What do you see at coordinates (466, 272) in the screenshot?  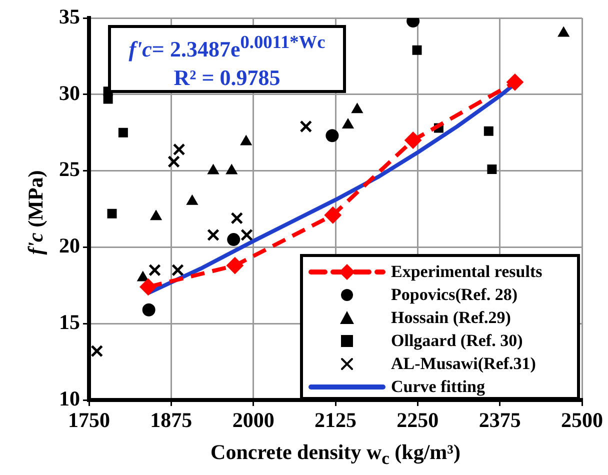 I see `legend-label: Experimental results` at bounding box center [466, 272].